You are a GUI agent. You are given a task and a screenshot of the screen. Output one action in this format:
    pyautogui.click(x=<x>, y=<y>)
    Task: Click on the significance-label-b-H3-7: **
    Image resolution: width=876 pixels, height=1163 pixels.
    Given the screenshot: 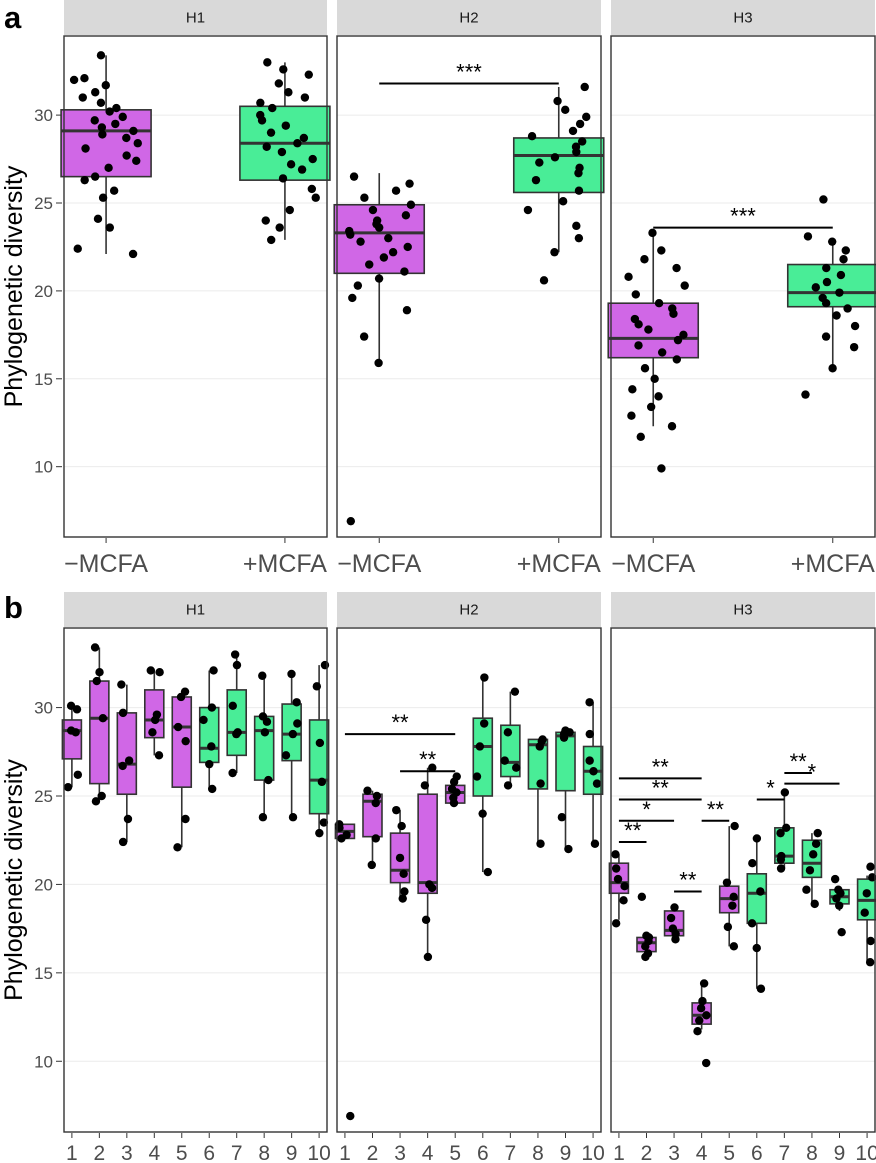 What is the action you would take?
    pyautogui.click(x=799, y=761)
    